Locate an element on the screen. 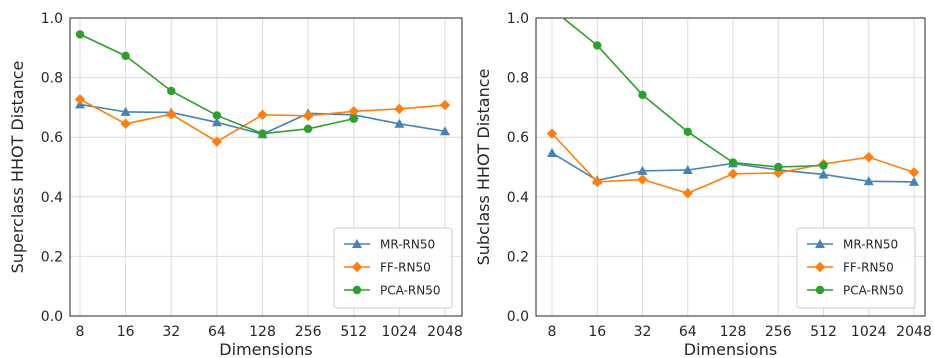 The width and height of the screenshot is (934, 358). series-layer is located at coordinates (262, 88).